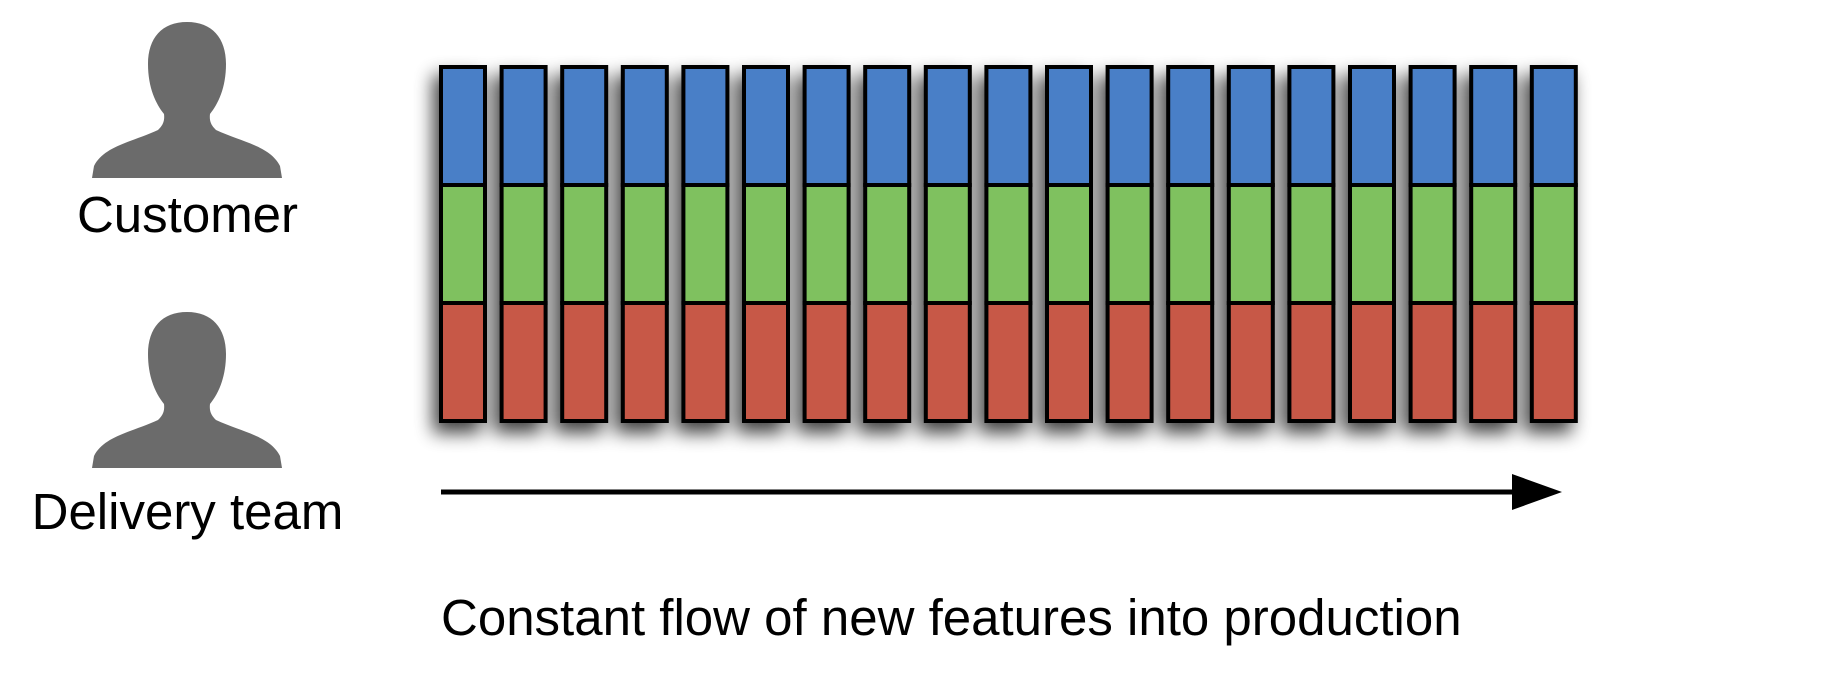 The image size is (1840, 678). I want to click on flow-arrow, so click(1001, 492).